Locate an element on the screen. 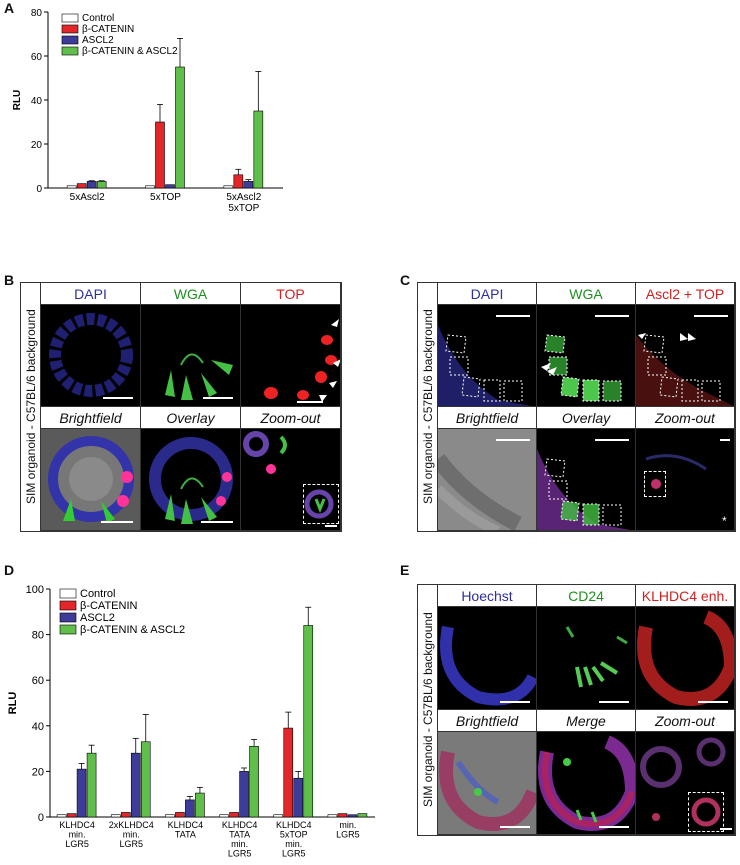  panel-e-header-zoom-out: Zoom-out is located at coordinates (685, 721).